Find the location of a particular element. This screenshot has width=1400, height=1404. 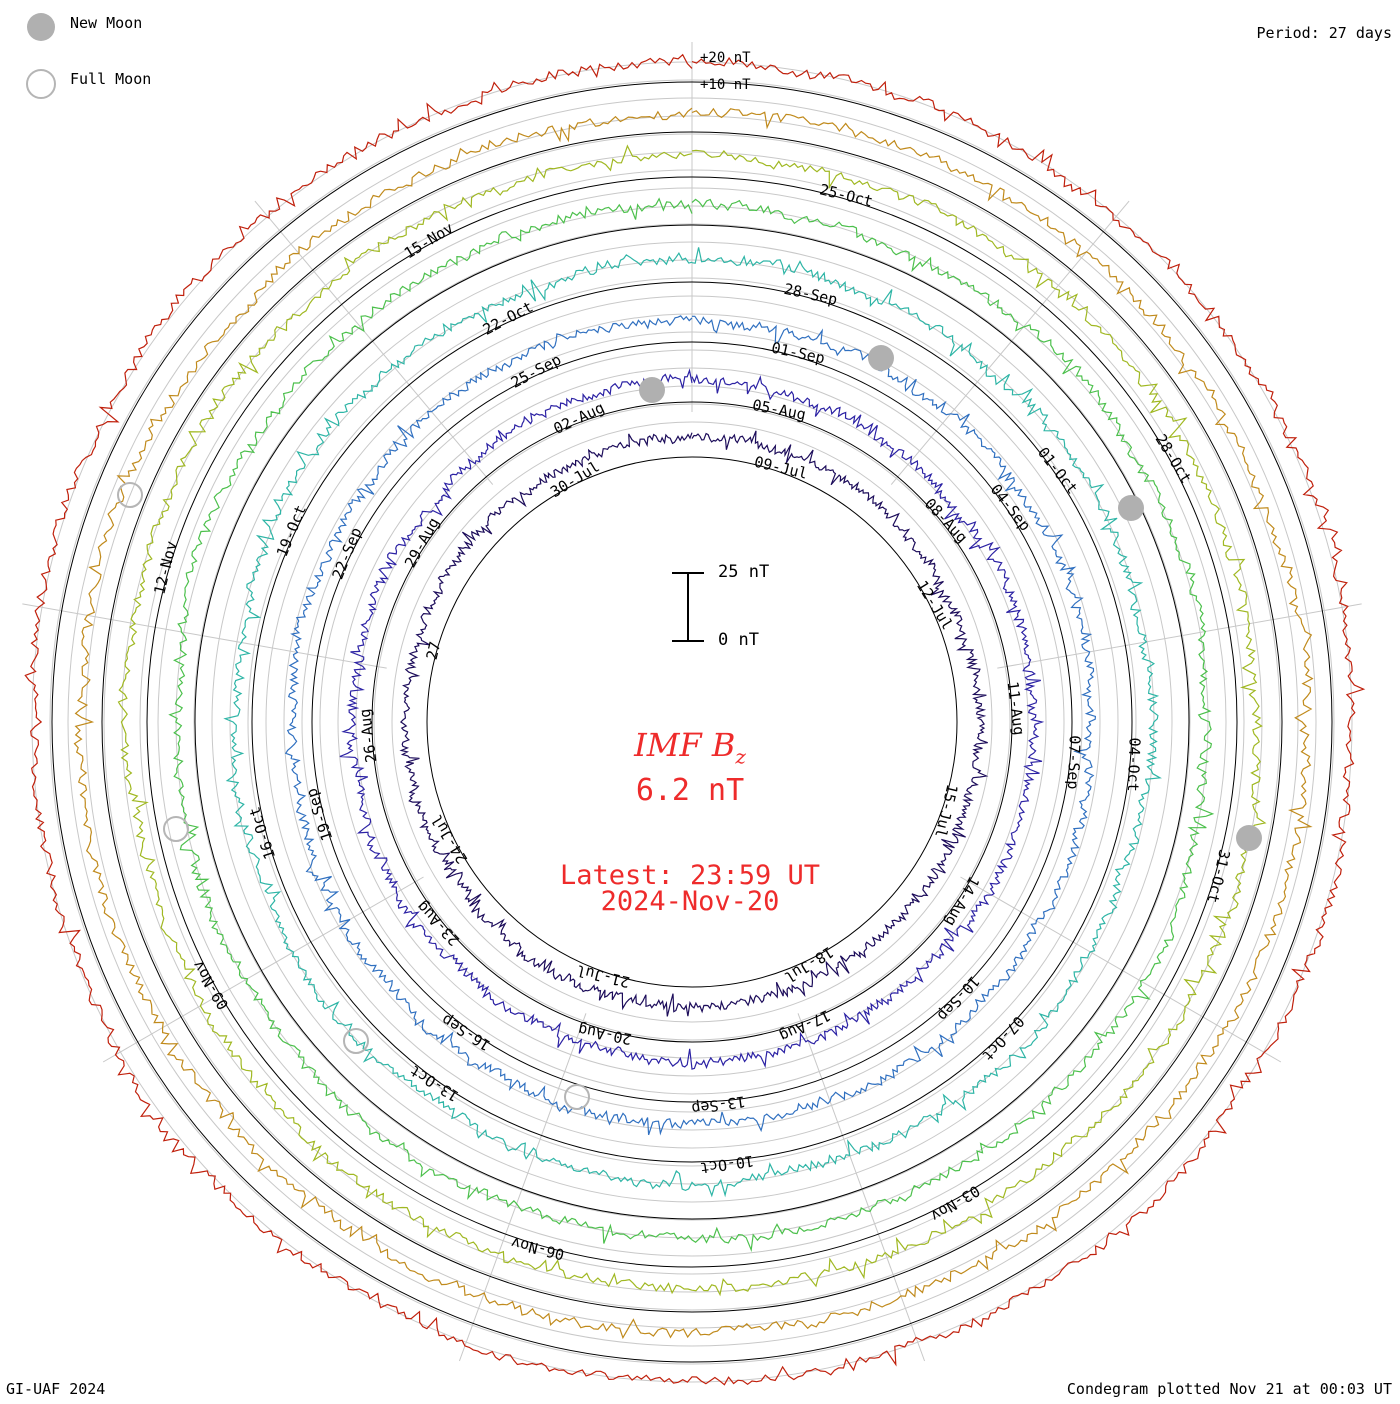

date-label: 12-Jul is located at coordinates (935, 605).